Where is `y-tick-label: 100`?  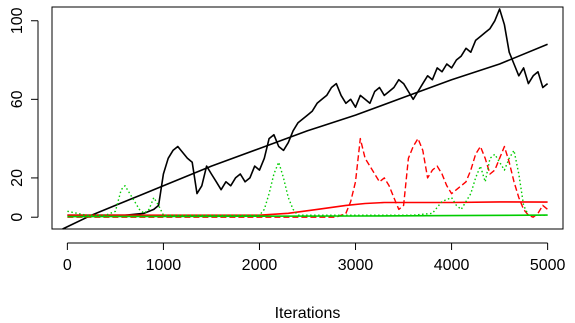
y-tick-label: 100 is located at coordinates (17, 20).